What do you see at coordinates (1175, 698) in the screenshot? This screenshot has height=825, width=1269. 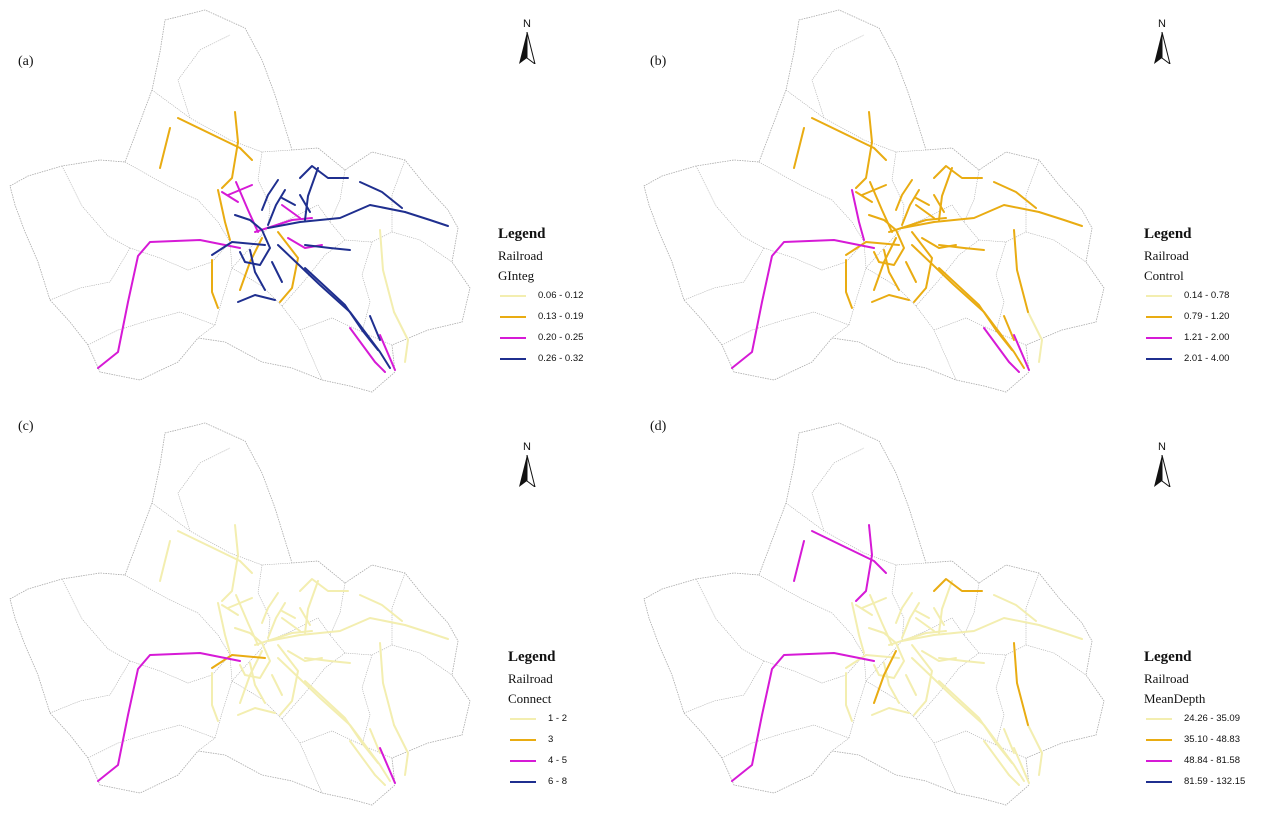 I see `legend-field: MeanDepth` at bounding box center [1175, 698].